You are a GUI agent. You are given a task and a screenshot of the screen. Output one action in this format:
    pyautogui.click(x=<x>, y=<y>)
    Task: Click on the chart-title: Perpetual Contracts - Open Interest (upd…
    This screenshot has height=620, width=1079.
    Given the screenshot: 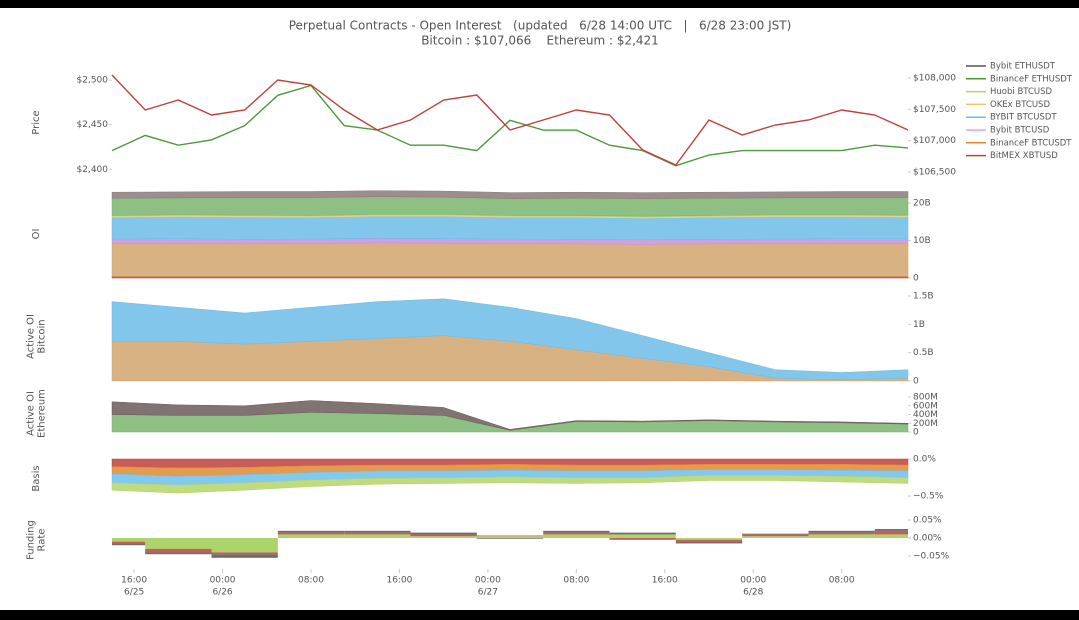 What is the action you would take?
    pyautogui.click(x=540, y=26)
    